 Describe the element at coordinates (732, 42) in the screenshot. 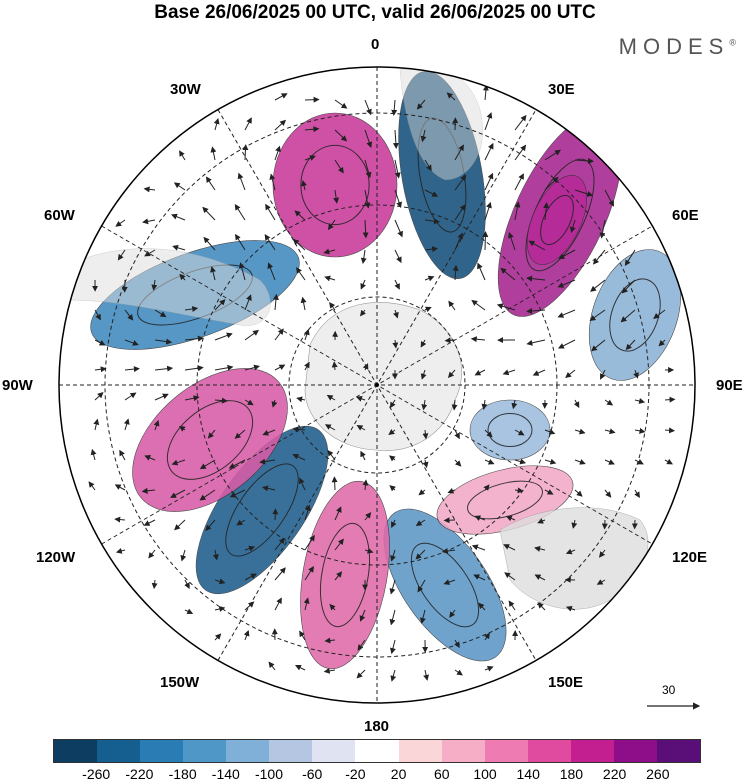

I see `registered-mark: ®` at that location.